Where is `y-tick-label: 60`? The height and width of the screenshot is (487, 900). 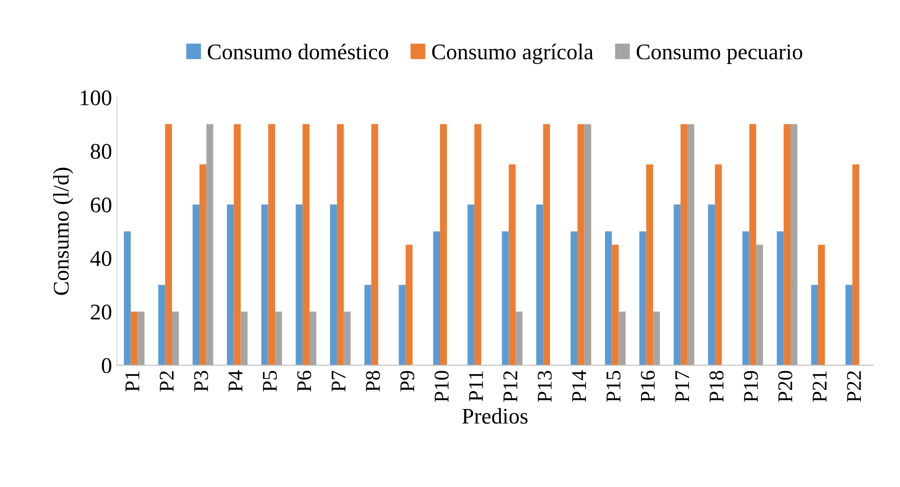
y-tick-label: 60 is located at coordinates (101, 204).